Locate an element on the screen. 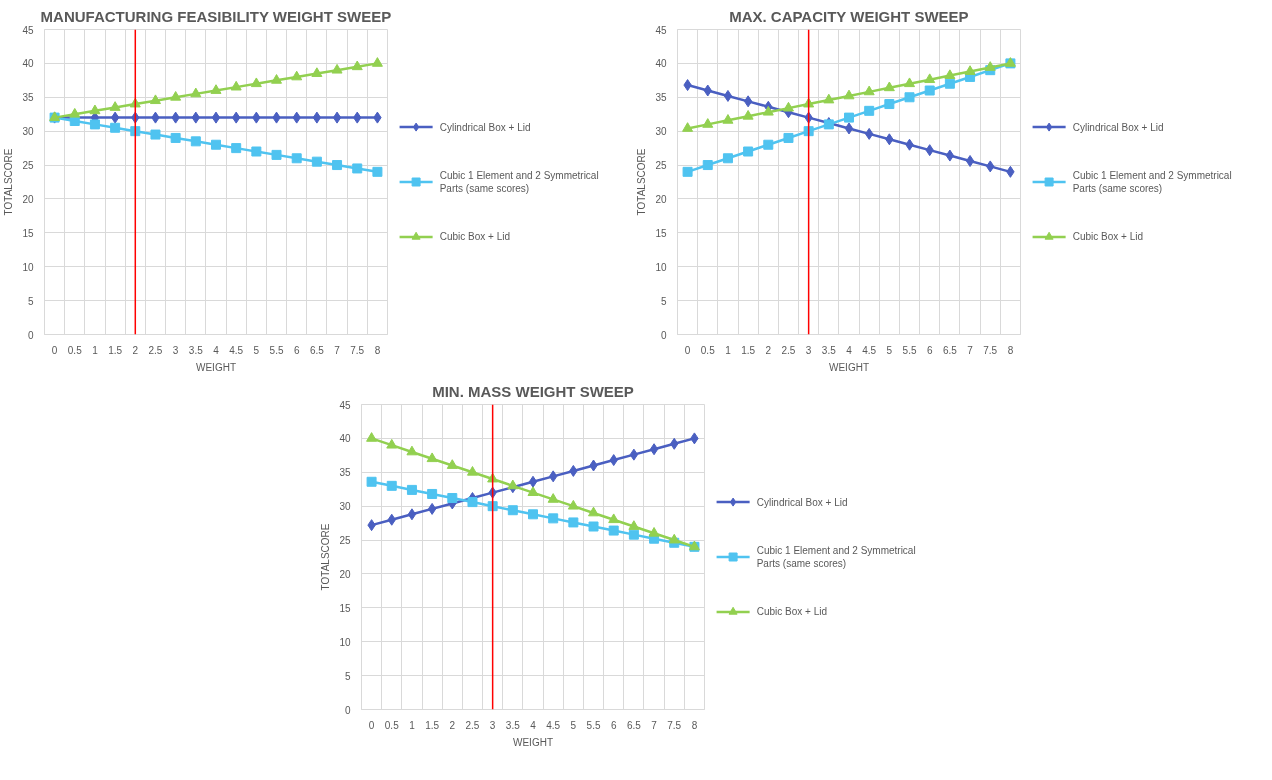 This screenshot has width=1272, height=780. chart-title: MIN. MASS WEIGHT SWEEP is located at coordinates (533, 391).